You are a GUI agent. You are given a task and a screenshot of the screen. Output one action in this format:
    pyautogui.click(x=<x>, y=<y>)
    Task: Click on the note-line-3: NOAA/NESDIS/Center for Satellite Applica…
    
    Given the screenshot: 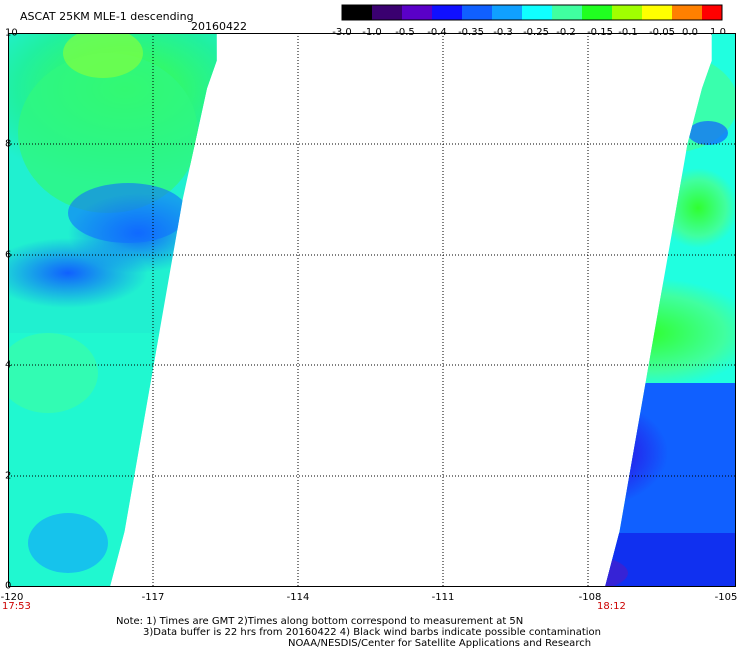 What is the action you would take?
    pyautogui.click(x=440, y=643)
    